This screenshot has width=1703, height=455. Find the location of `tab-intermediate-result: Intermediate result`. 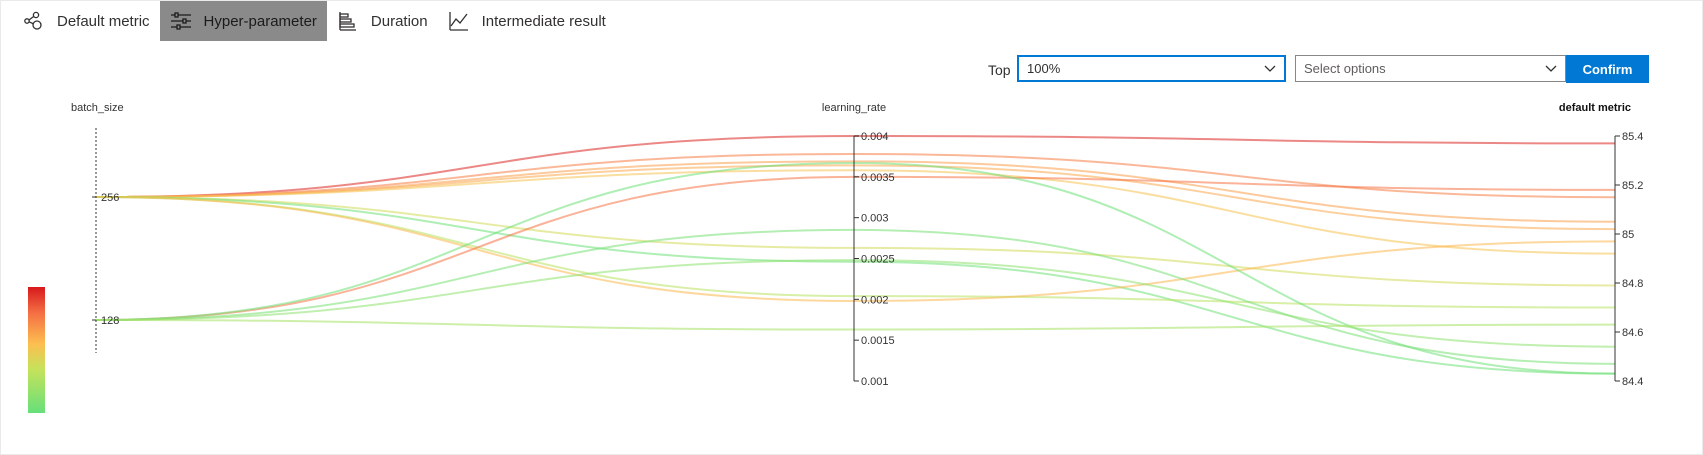

tab-intermediate-result: Intermediate result is located at coordinates (527, 21).